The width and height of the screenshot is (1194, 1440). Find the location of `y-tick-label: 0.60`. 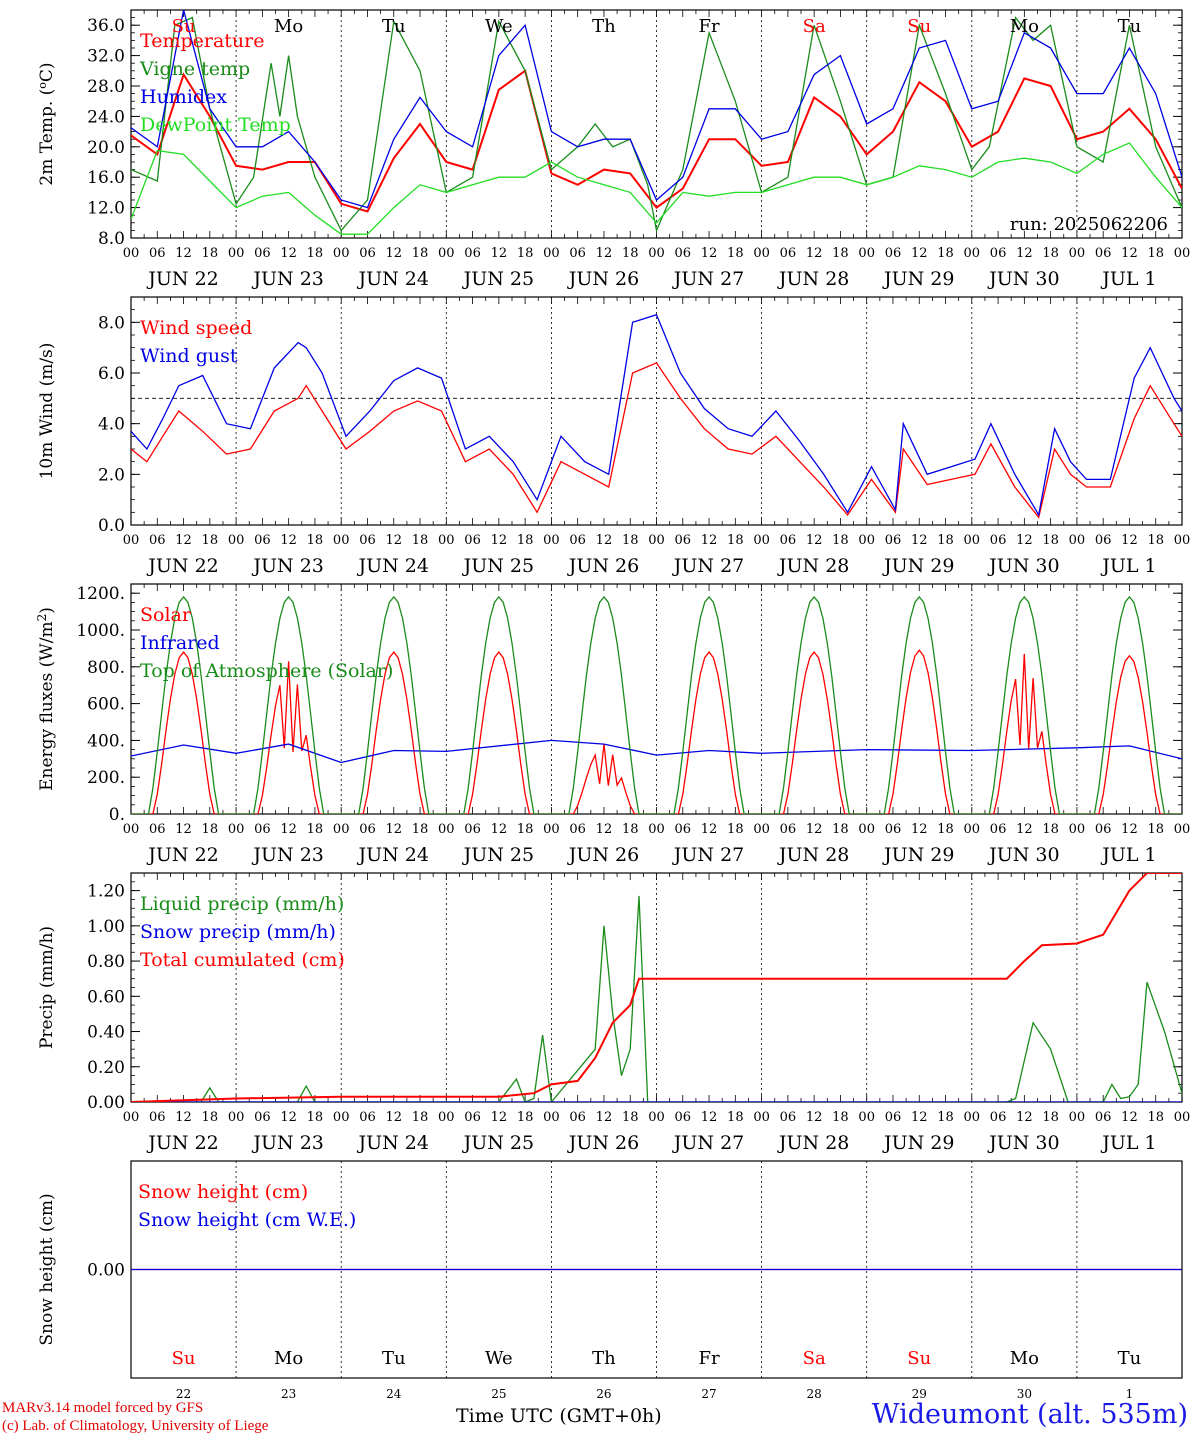

y-tick-label: 0.60 is located at coordinates (106, 997).